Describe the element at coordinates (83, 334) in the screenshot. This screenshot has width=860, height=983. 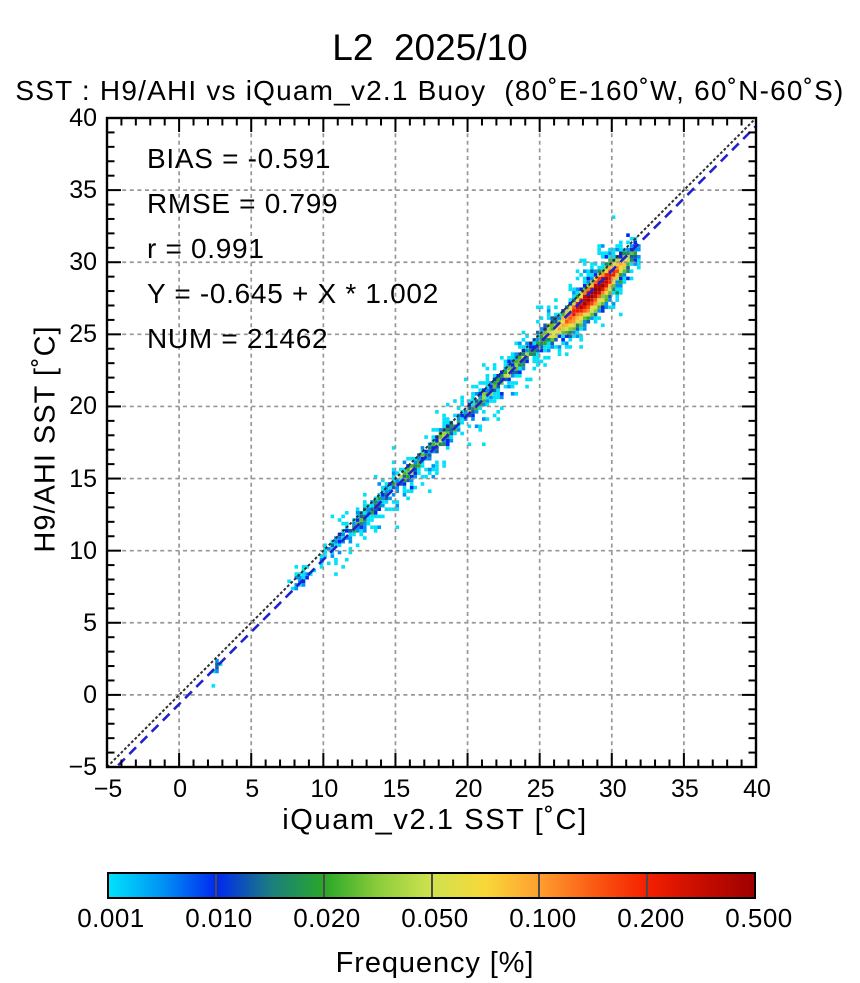
I see `y-tick-label: 25` at that location.